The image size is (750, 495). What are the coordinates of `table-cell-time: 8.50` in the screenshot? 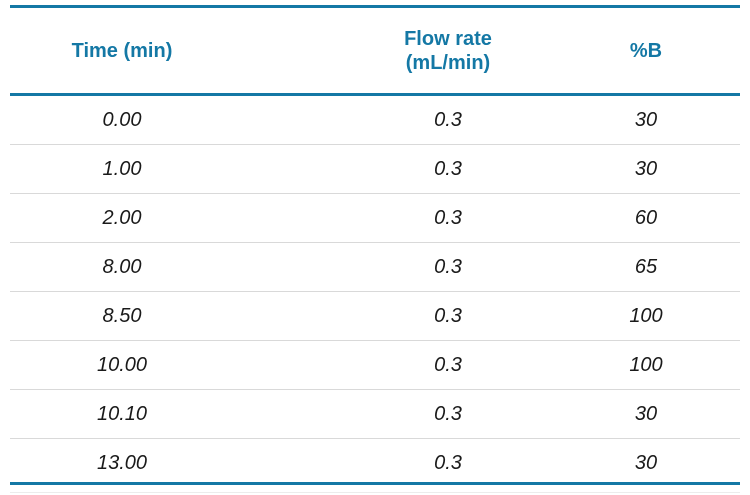 It's located at (122, 315).